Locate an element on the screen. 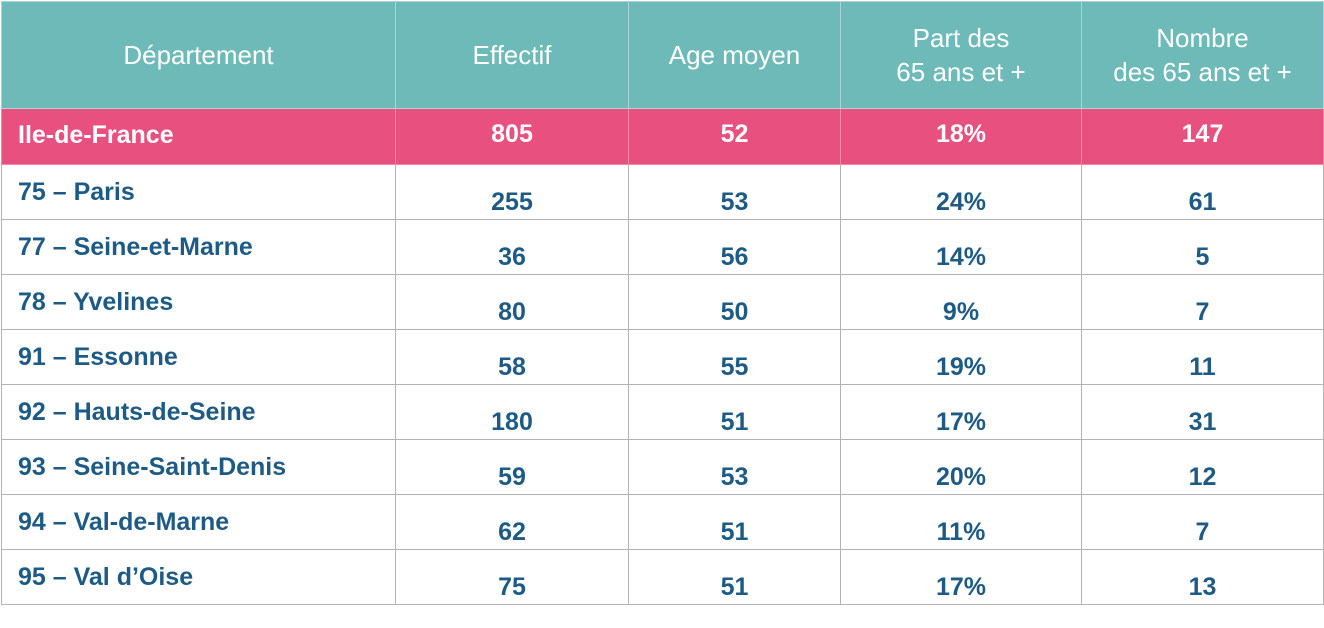  cell-part-65: 19% is located at coordinates (961, 357).